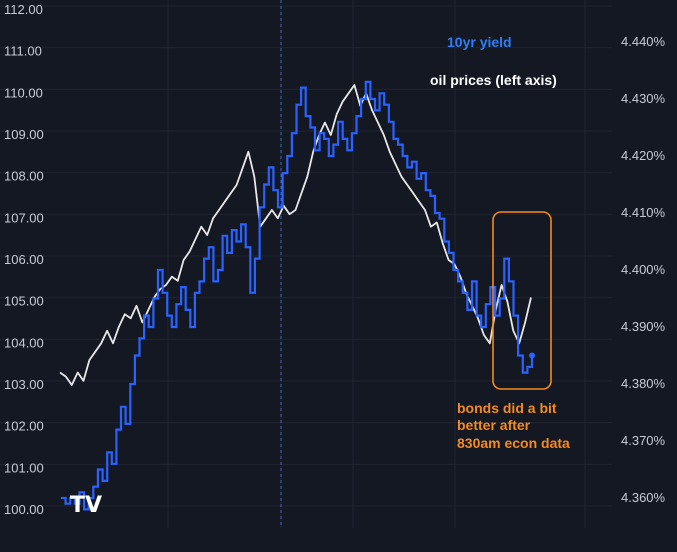 The height and width of the screenshot is (552, 677). What do you see at coordinates (643, 98) in the screenshot?
I see `right-axis-tick-label: 4.430%` at bounding box center [643, 98].